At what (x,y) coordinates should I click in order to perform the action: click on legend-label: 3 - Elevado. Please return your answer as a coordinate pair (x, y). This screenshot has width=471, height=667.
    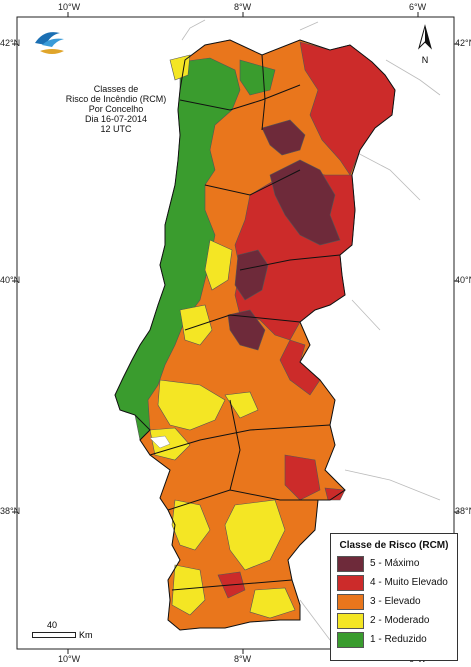
    Looking at the image, I should click on (395, 601).